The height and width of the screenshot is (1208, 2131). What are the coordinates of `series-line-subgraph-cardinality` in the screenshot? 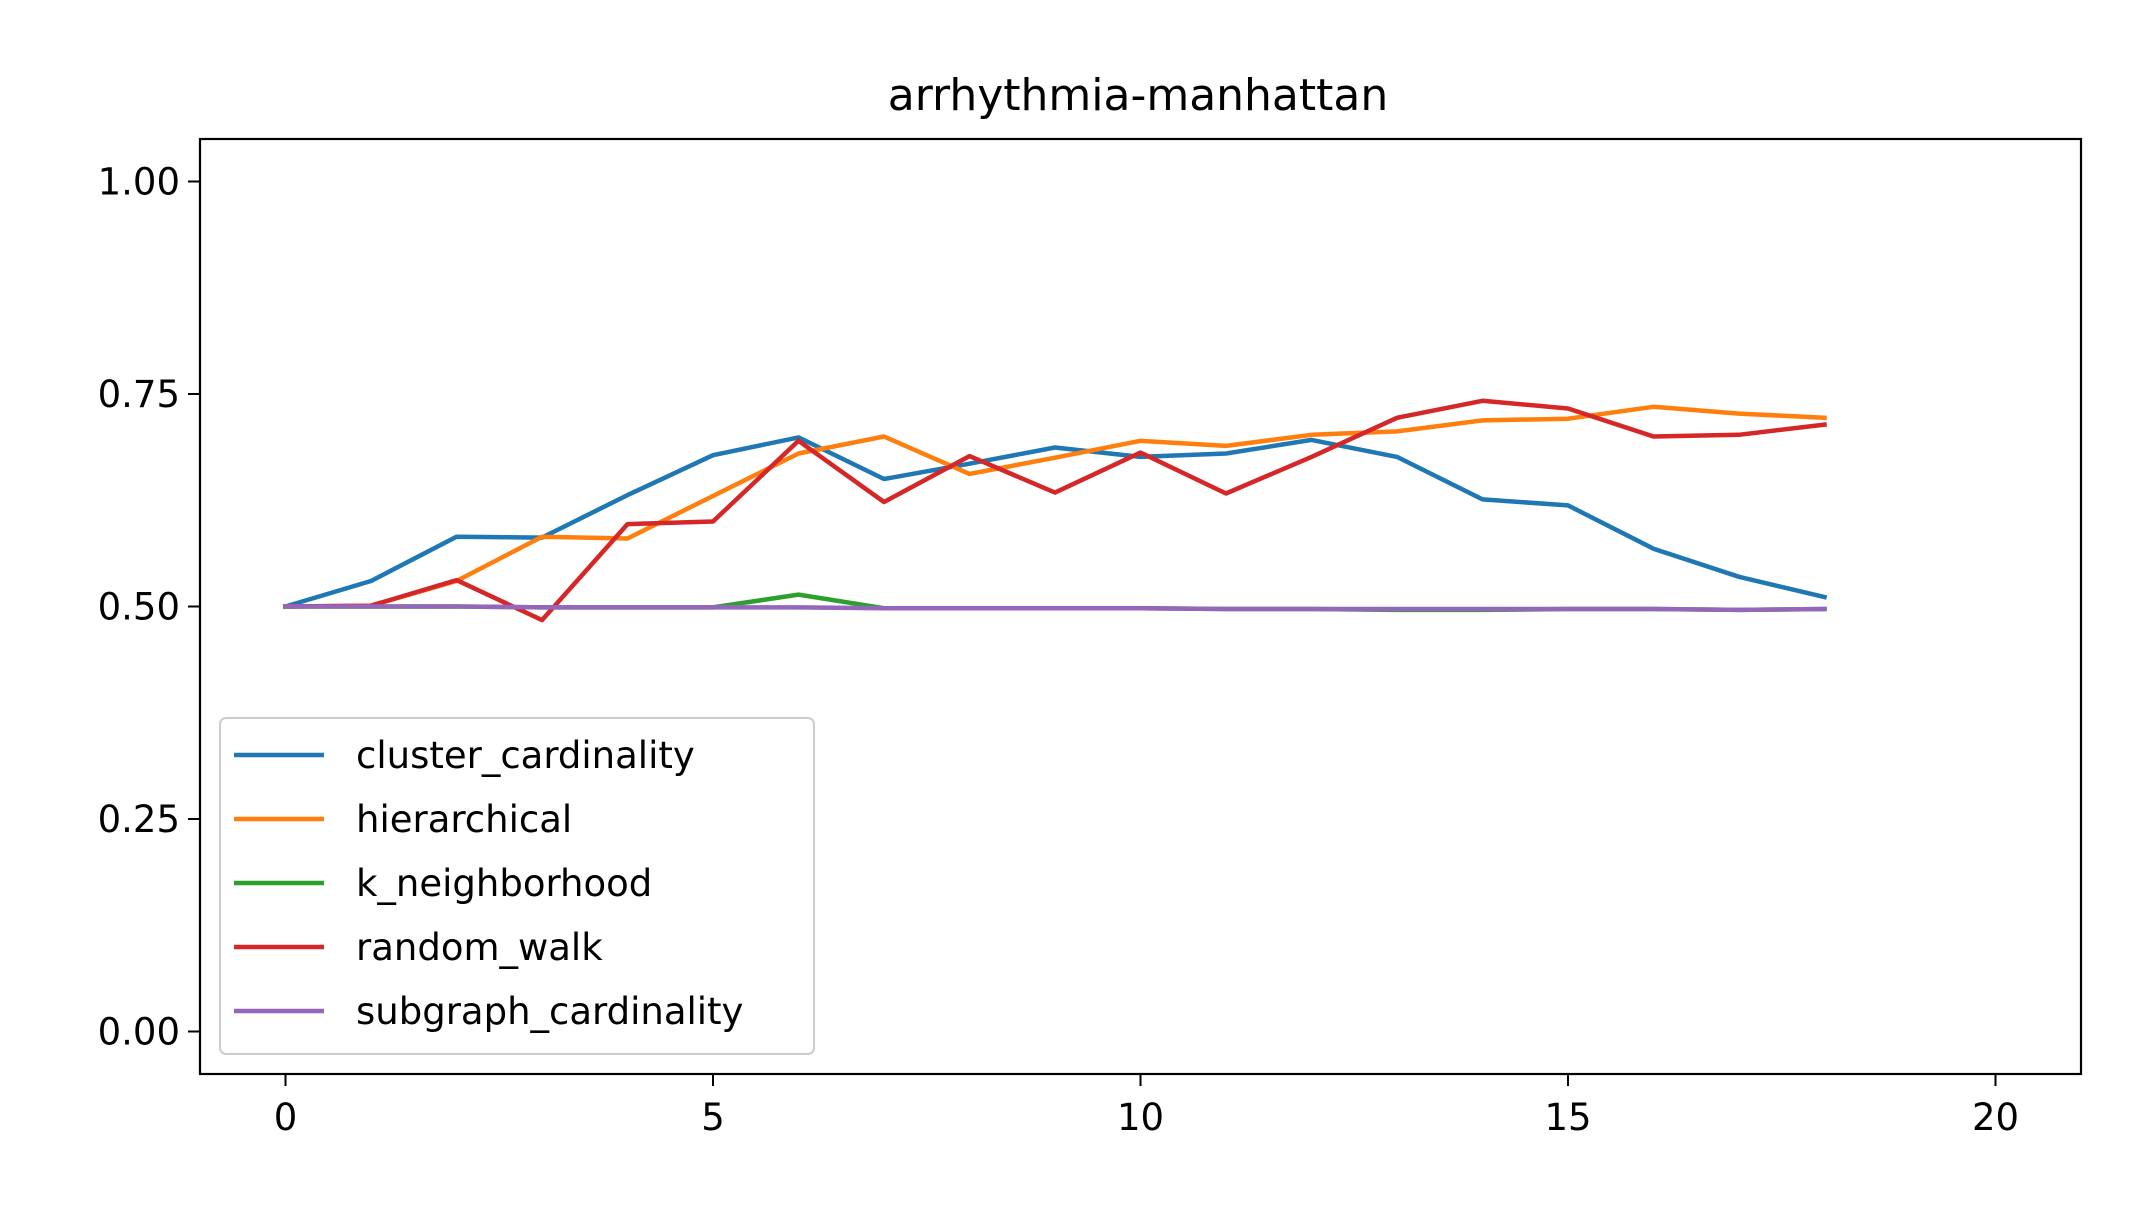 It's located at (1055, 608).